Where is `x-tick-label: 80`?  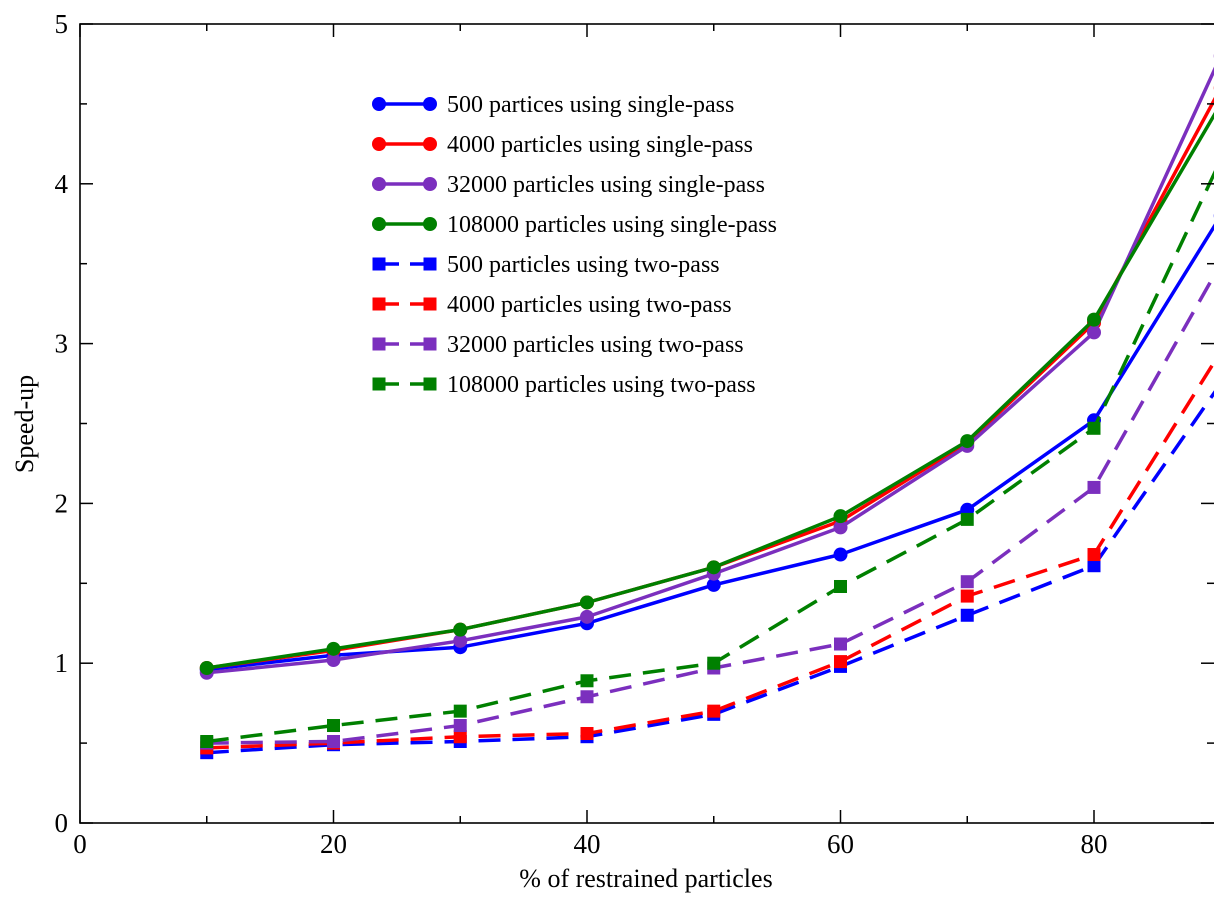
x-tick-label: 80 is located at coordinates (1094, 844).